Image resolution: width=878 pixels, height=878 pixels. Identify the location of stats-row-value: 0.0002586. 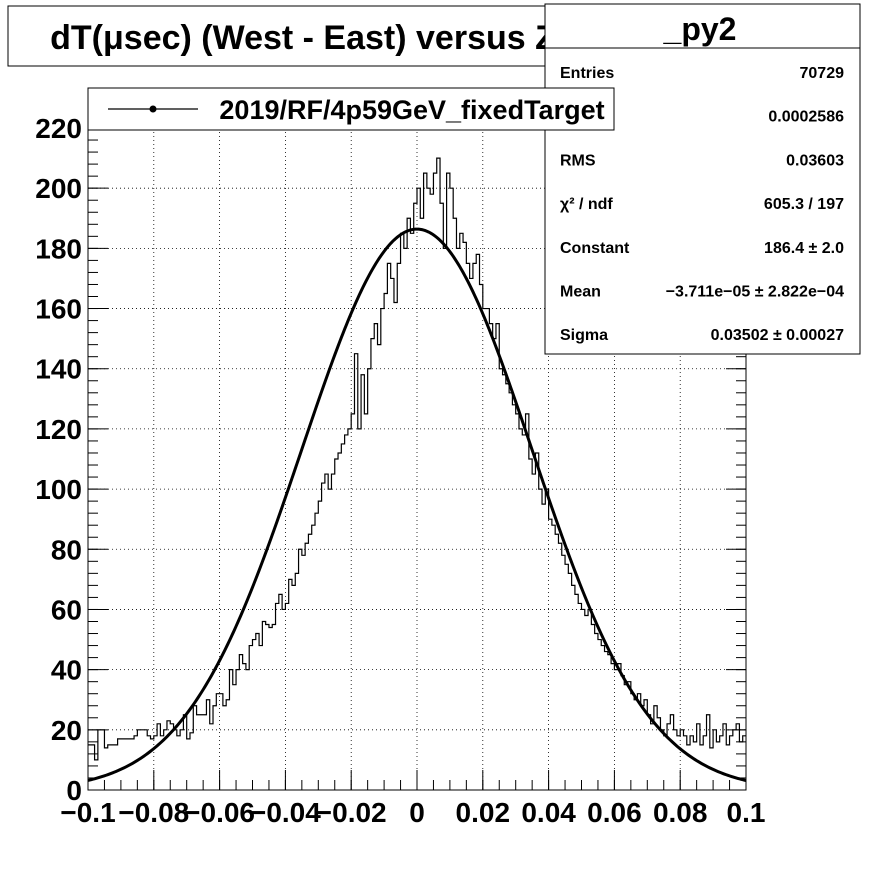
(806, 117).